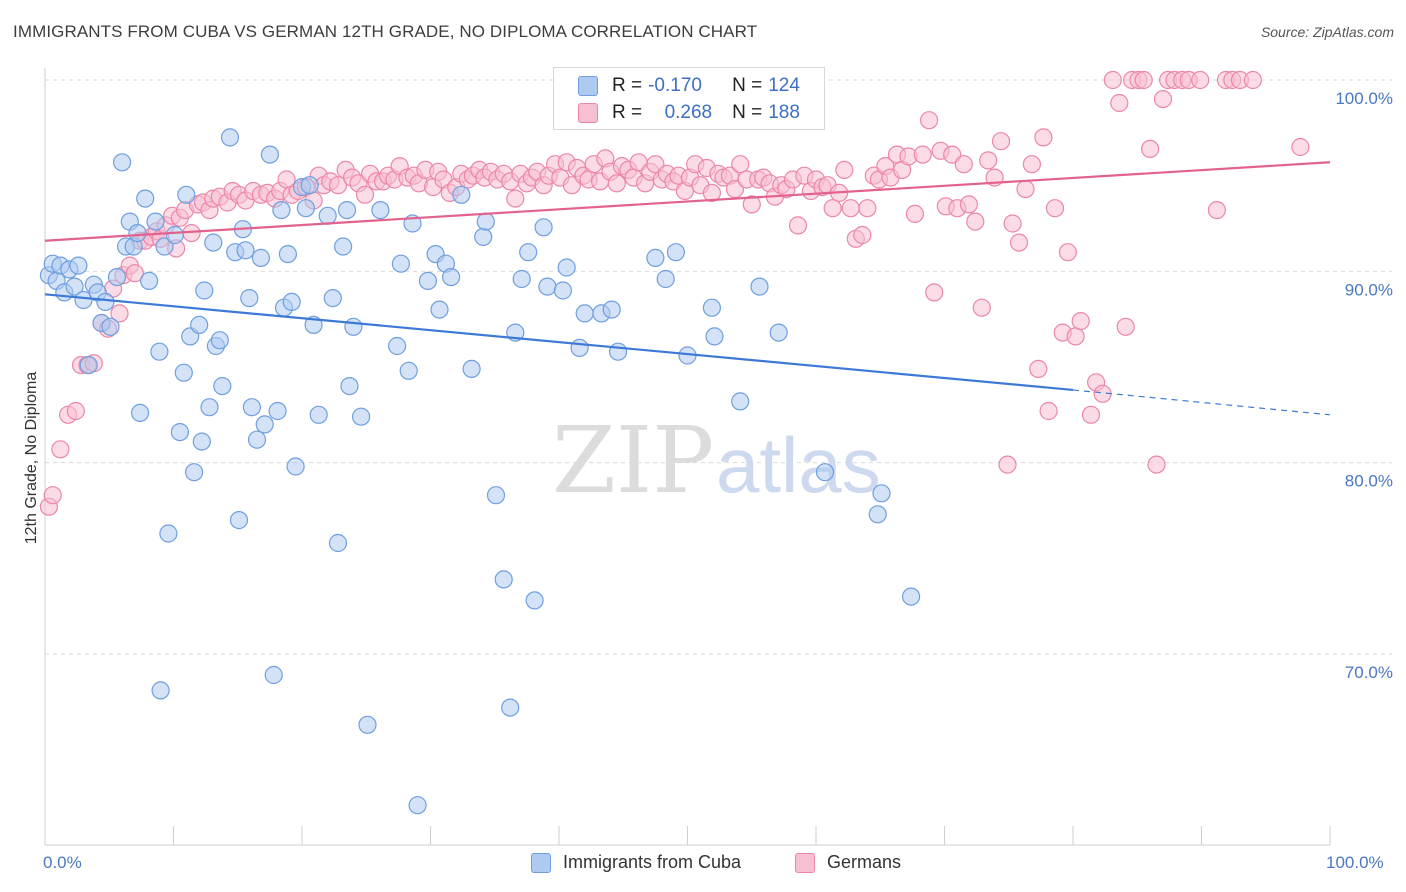  I want to click on x-axis-min-label: 0.0%, so click(62, 862).